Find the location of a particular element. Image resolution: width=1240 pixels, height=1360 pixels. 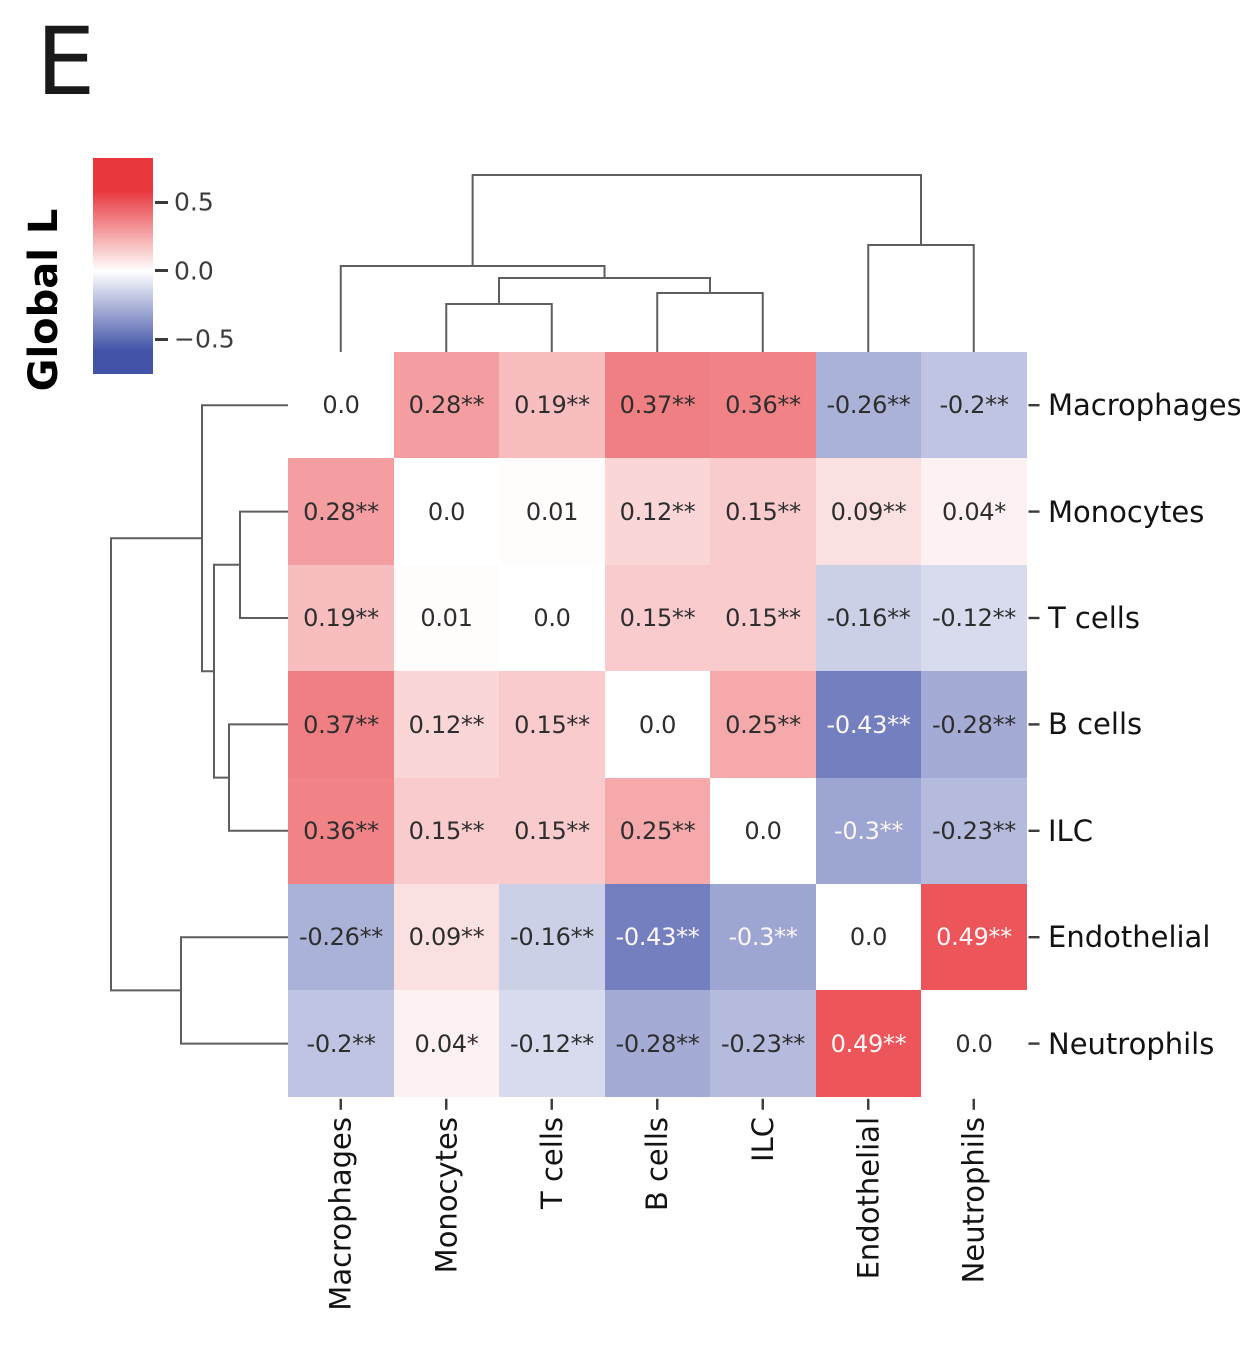

row-label: Neutrophils is located at coordinates (1131, 1043).